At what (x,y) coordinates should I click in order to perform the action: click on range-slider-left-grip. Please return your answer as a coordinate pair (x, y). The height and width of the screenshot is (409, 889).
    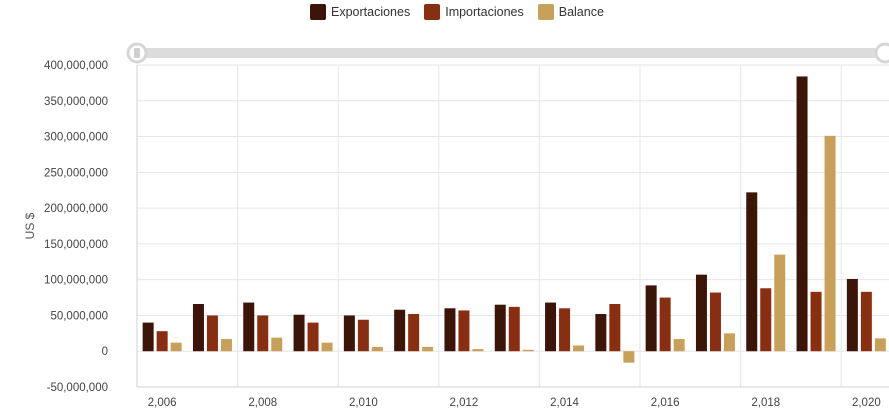
    Looking at the image, I should click on (137, 53).